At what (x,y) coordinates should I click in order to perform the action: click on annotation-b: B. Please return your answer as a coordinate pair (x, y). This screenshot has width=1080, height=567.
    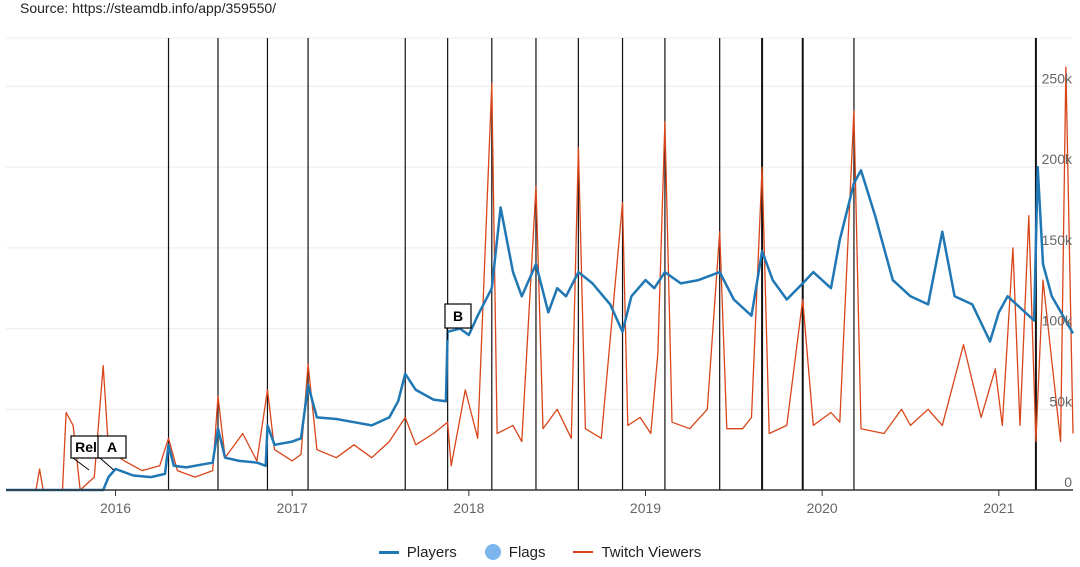
    Looking at the image, I should click on (458, 322).